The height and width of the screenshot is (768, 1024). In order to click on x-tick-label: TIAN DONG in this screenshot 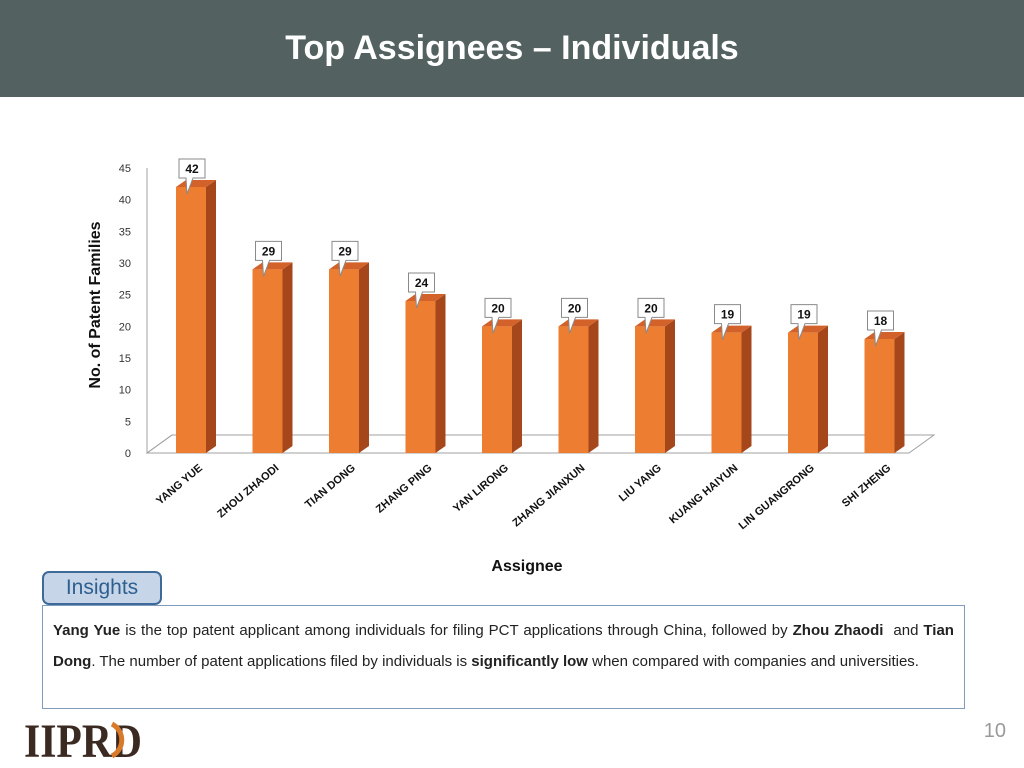, I will do `click(330, 486)`.